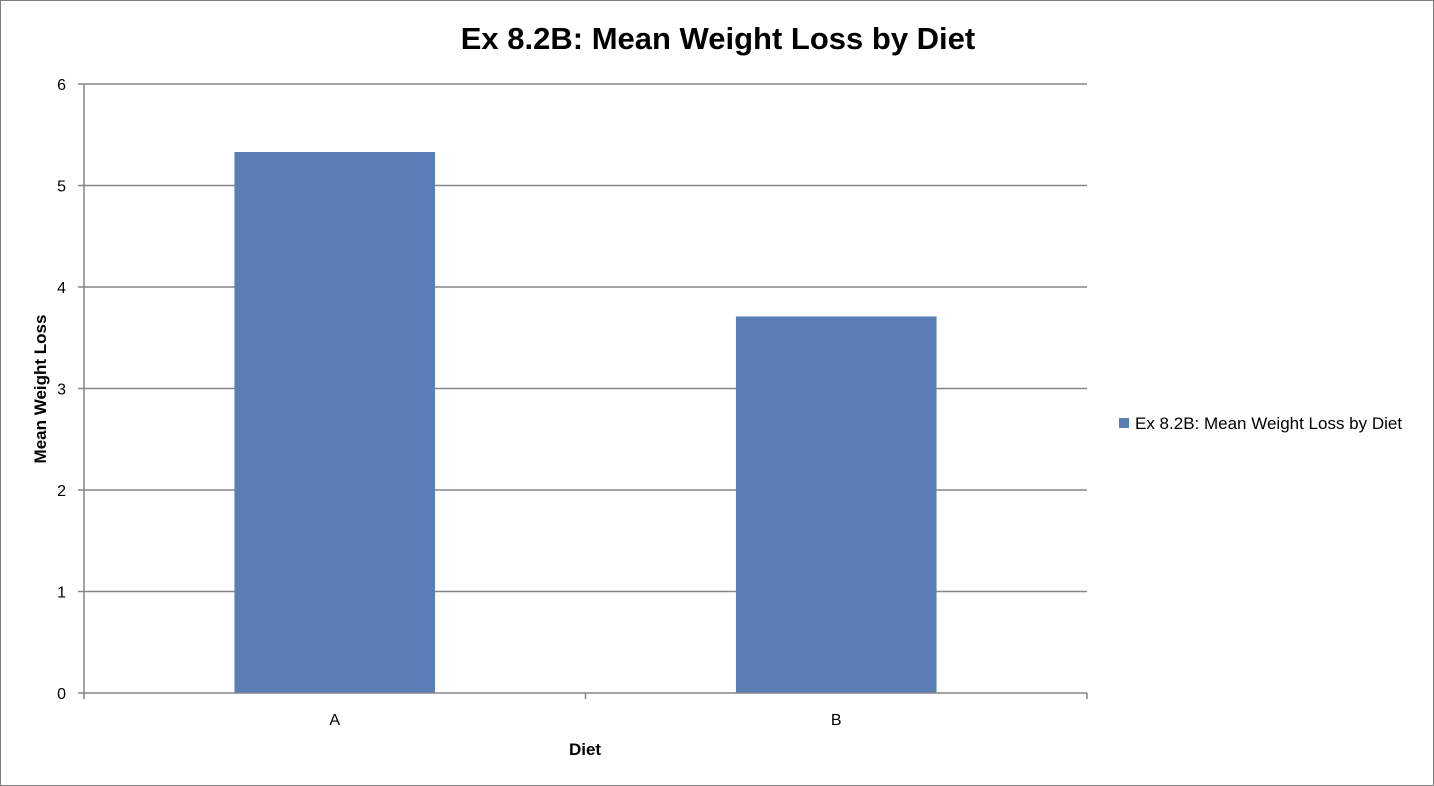  I want to click on legend-entry: Ex 8.2B: Mean Weight Loss by Diet, so click(1268, 423).